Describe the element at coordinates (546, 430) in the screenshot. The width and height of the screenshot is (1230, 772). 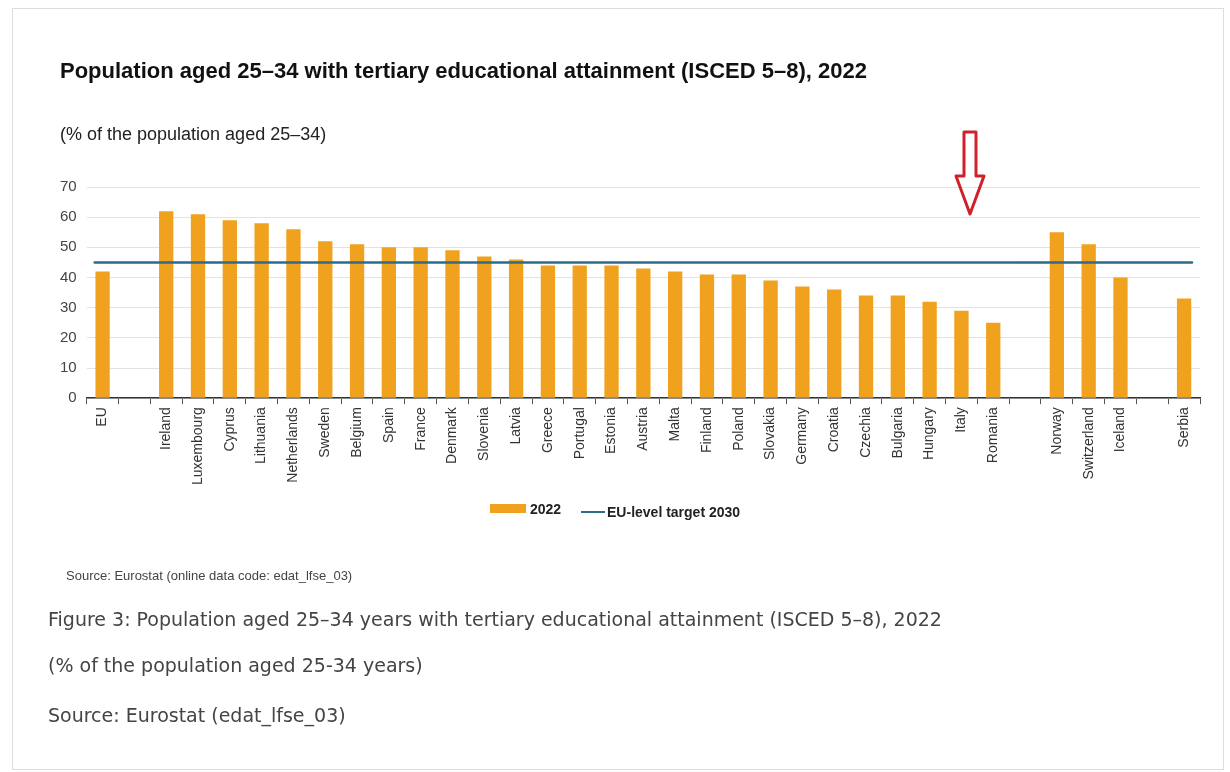
I see `x-tick-label: Greece` at that location.